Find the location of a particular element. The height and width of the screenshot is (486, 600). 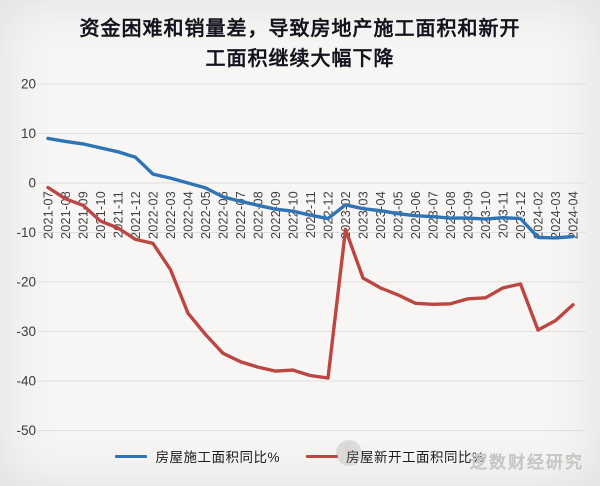

x-axis-tick-label: 2024-04 is located at coordinates (574, 215).